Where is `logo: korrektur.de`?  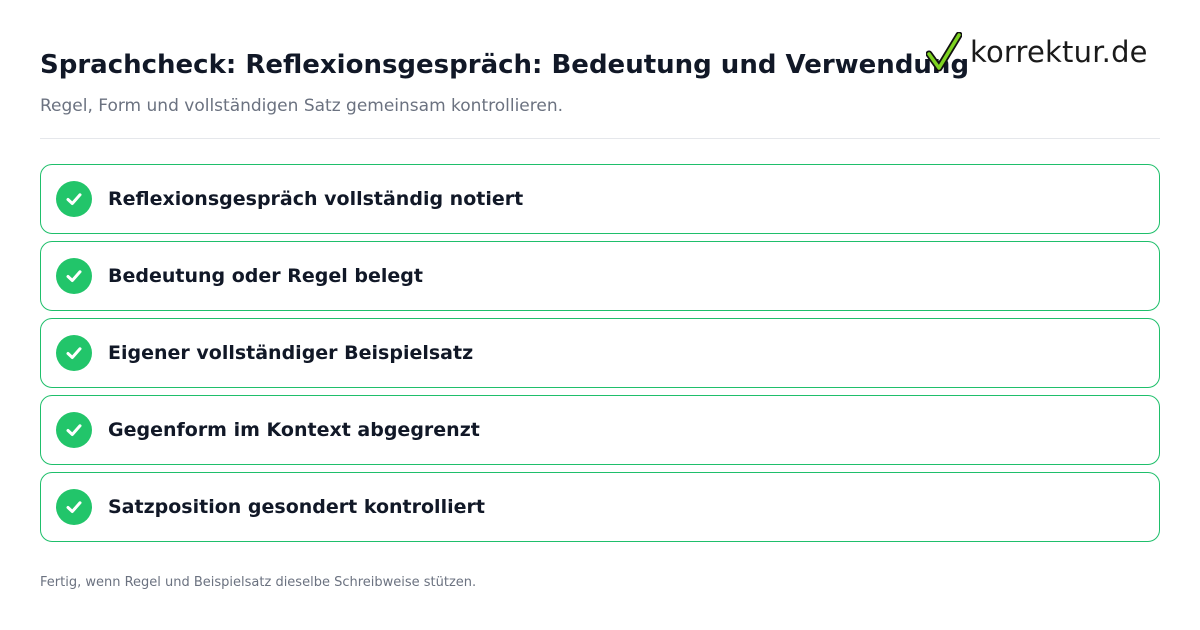
logo: korrektur.de is located at coordinates (1037, 52).